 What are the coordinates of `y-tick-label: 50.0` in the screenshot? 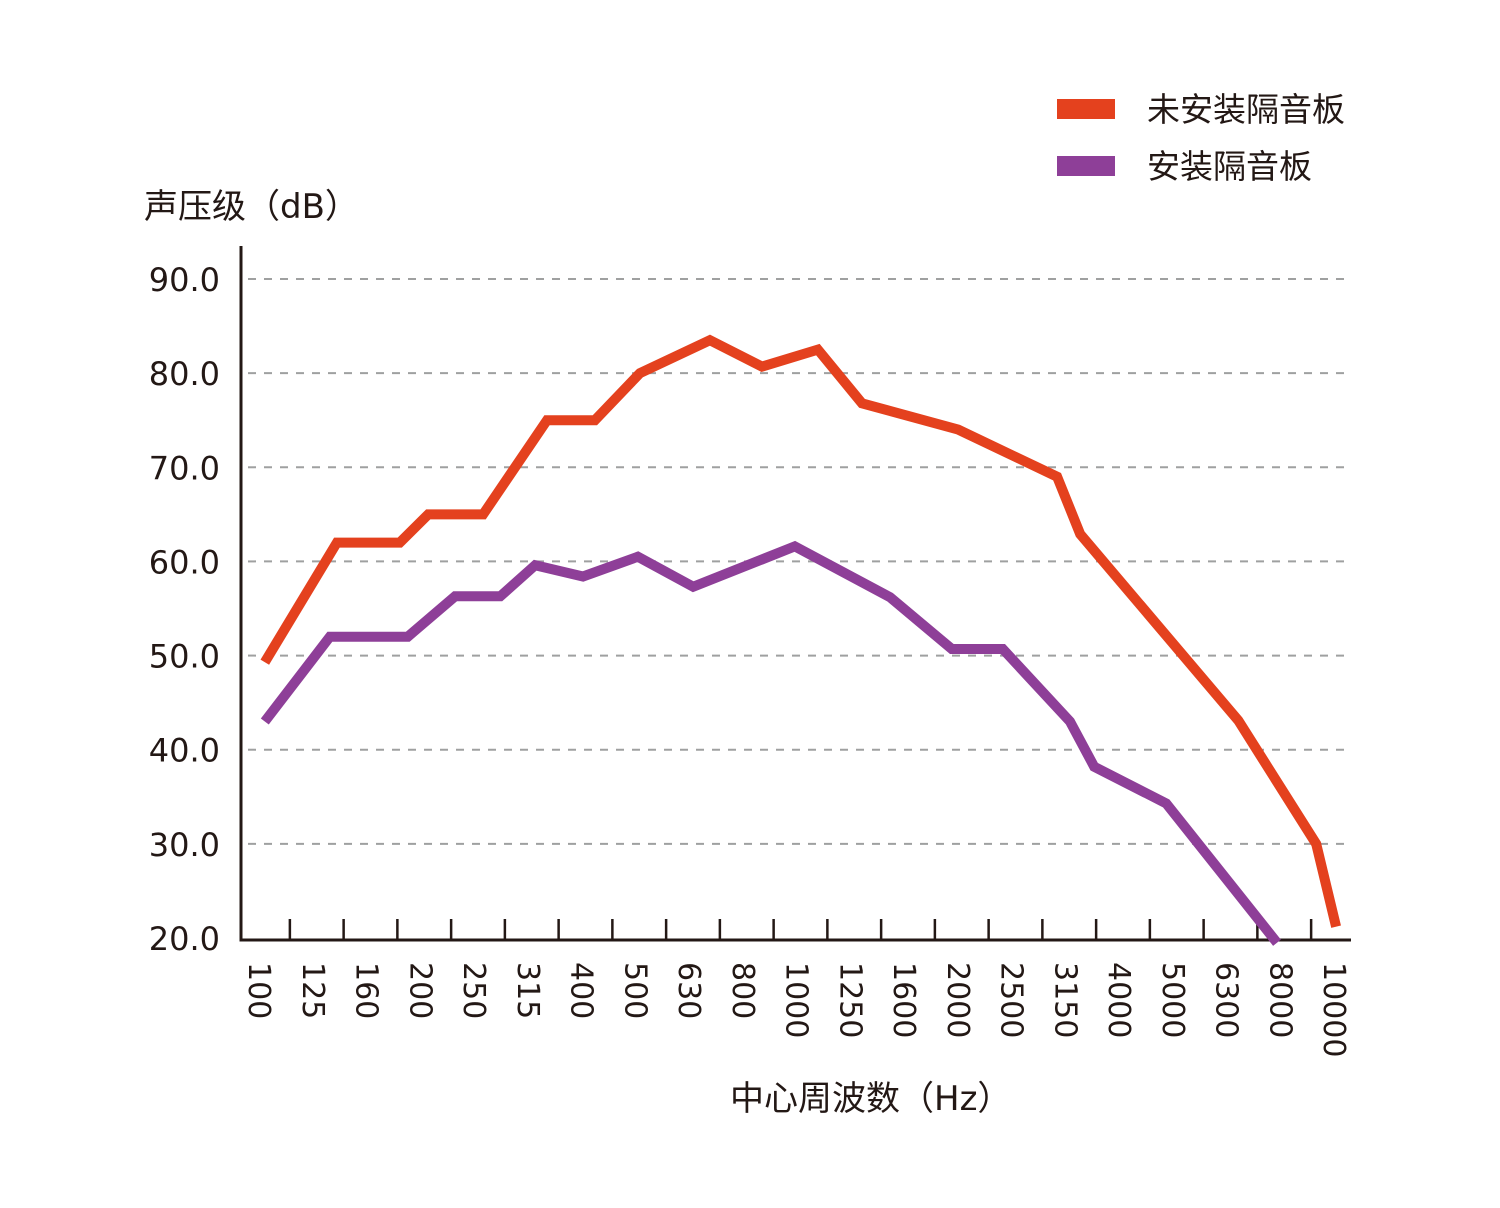 It's located at (184, 657).